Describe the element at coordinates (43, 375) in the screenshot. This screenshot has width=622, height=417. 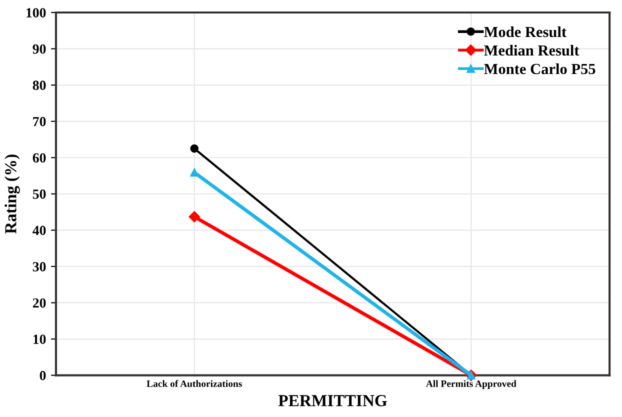
I see `y-tick-label: 0` at that location.